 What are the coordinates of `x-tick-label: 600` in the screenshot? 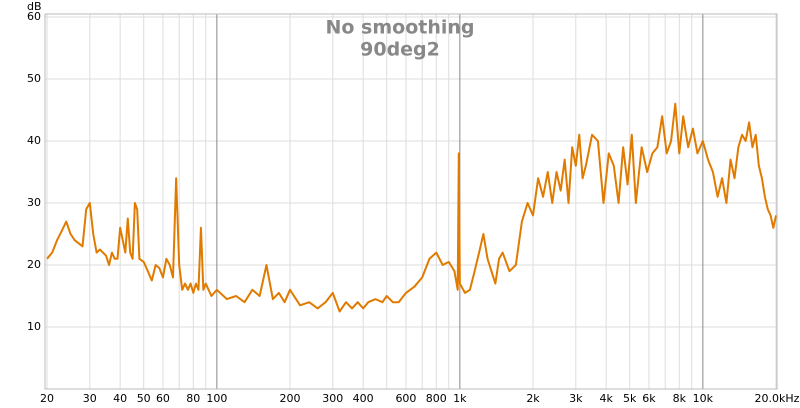 It's located at (405, 398).